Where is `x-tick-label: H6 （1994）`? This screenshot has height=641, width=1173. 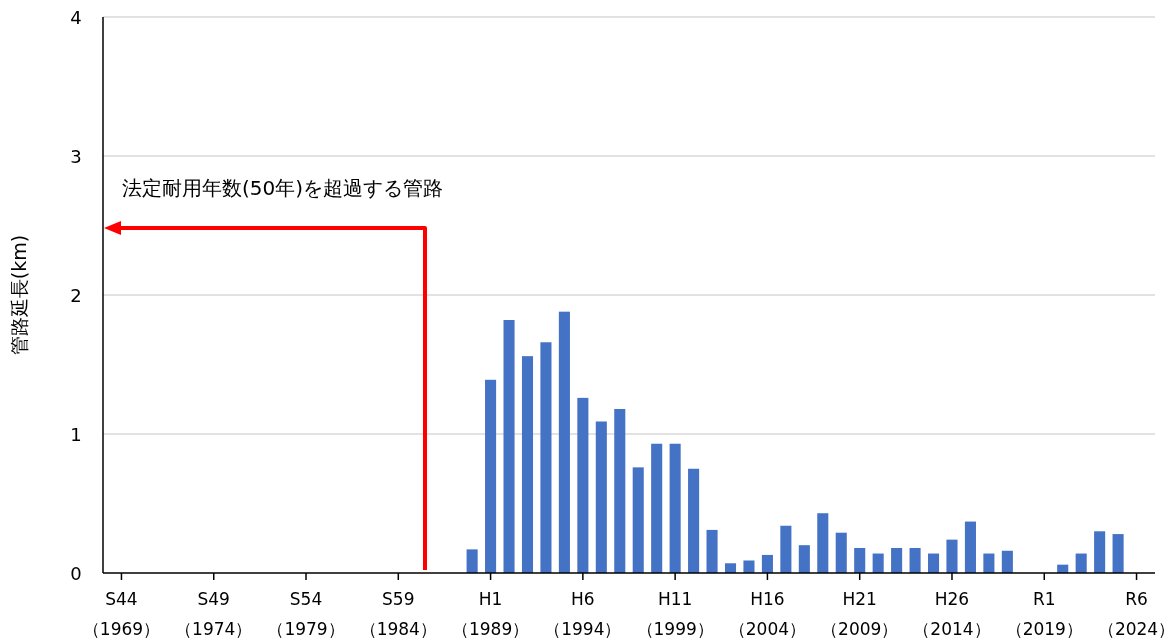 x-tick-label: H6 （1994） is located at coordinates (583, 614).